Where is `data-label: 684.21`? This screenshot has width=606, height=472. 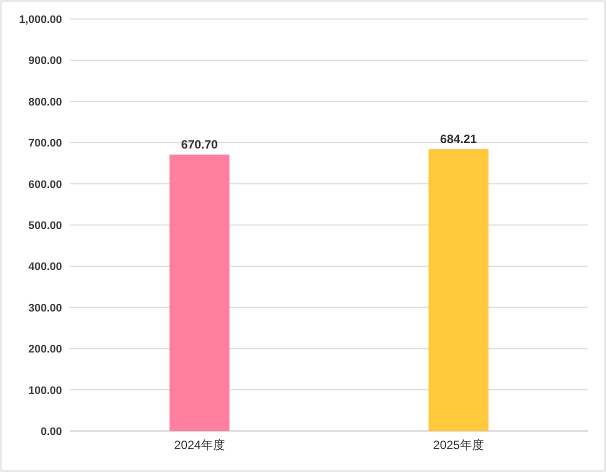 data-label: 684.21 is located at coordinates (459, 139).